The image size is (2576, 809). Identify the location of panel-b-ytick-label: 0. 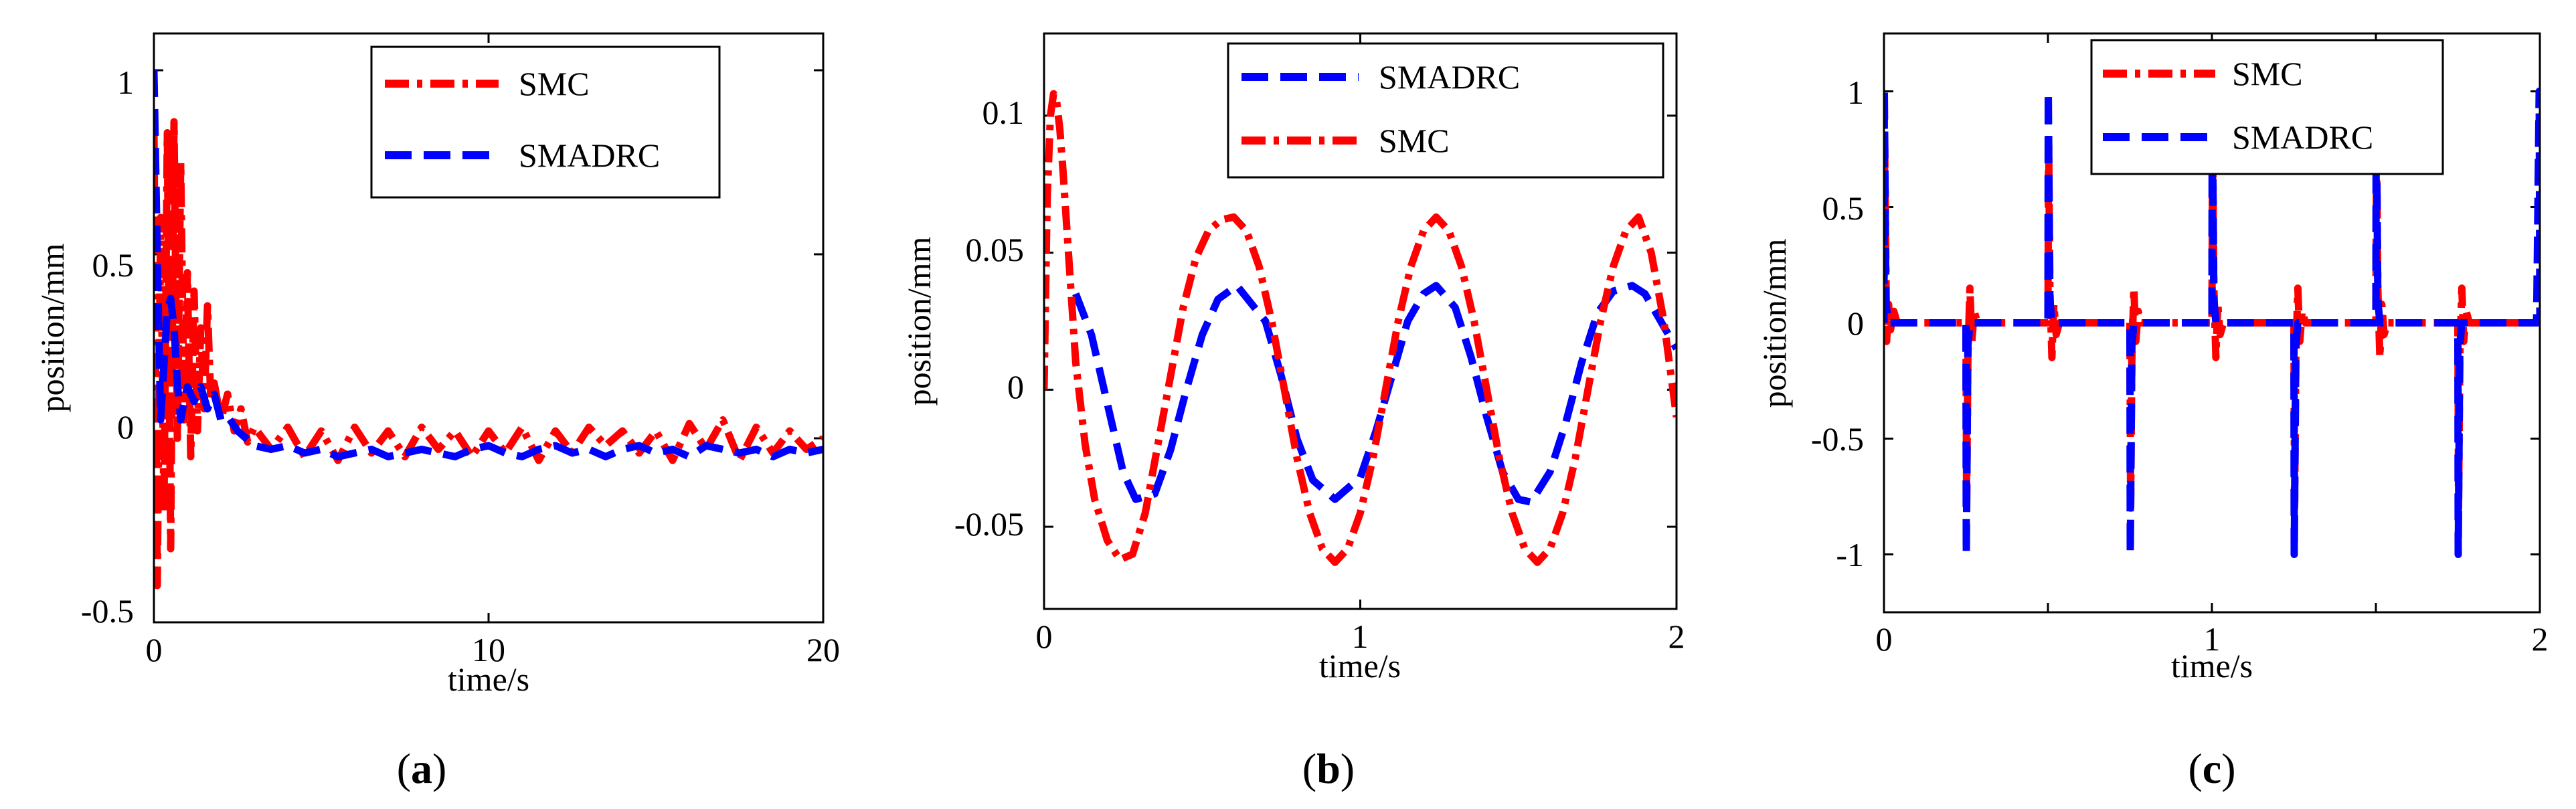
(1015, 387).